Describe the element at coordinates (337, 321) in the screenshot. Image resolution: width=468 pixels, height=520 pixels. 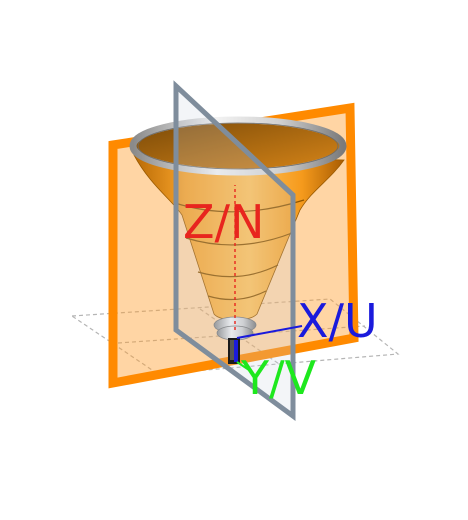
I see `x-axis-label: X/U` at that location.